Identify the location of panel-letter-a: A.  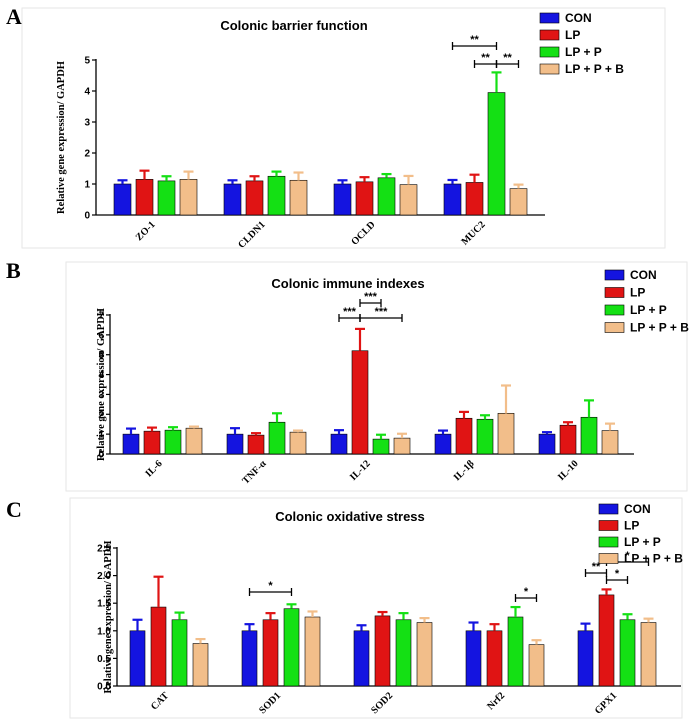
(14, 16).